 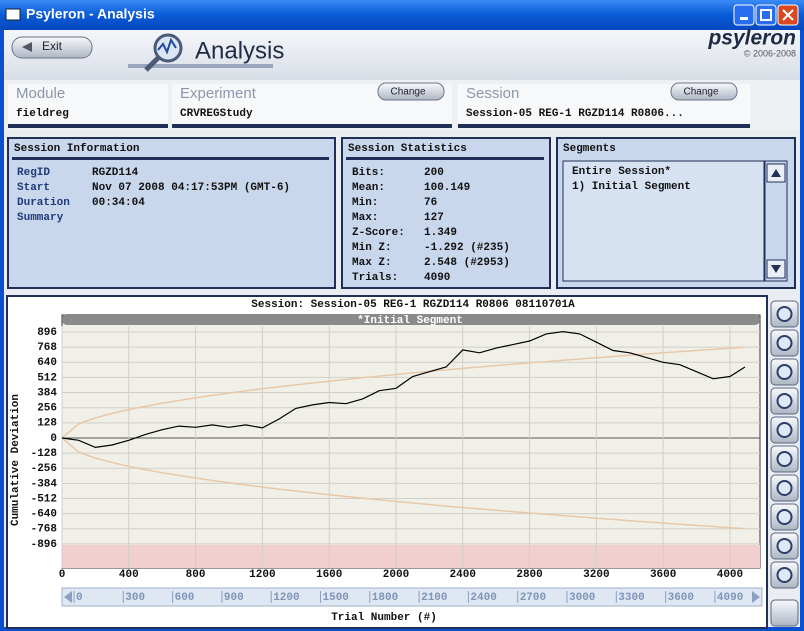 I want to click on y-tick-label: 256, so click(x=47, y=409).